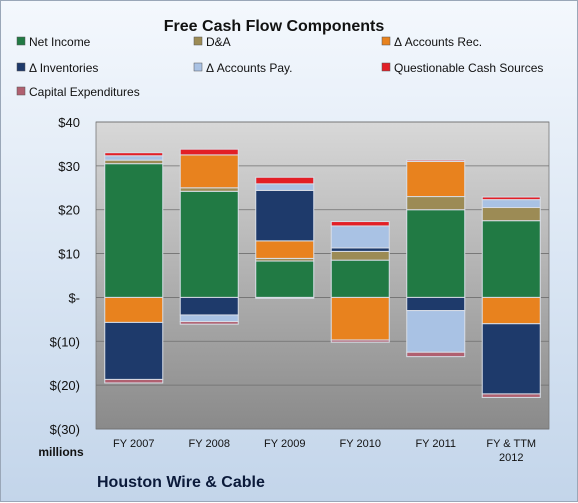 The width and height of the screenshot is (578, 503). What do you see at coordinates (511, 451) in the screenshot?
I see `x-tick-label: FY & TTM 2012` at bounding box center [511, 451].